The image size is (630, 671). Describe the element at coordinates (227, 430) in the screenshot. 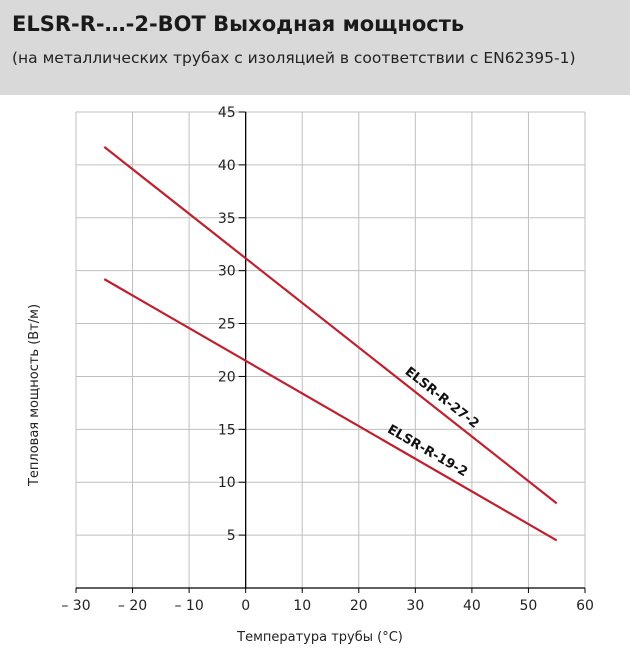

I see `y-tick-label: 15` at that location.